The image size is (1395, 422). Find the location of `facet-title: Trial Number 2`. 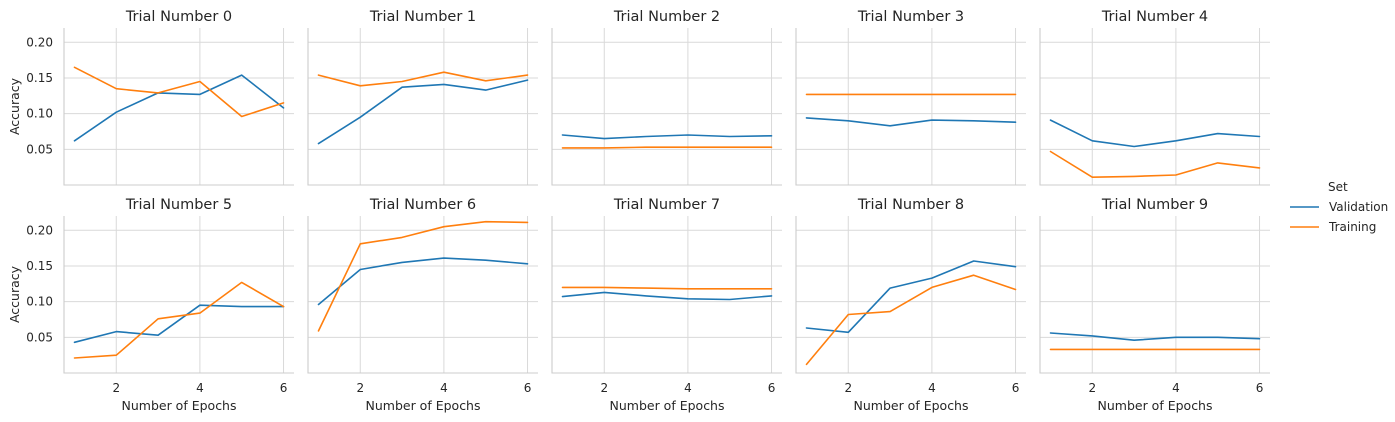

facet-title: Trial Number 2 is located at coordinates (666, 17).